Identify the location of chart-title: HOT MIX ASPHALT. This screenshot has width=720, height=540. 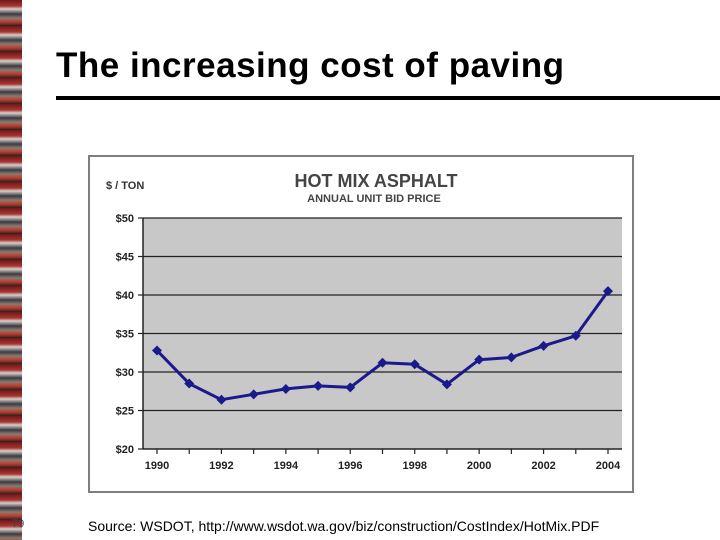
(376, 181).